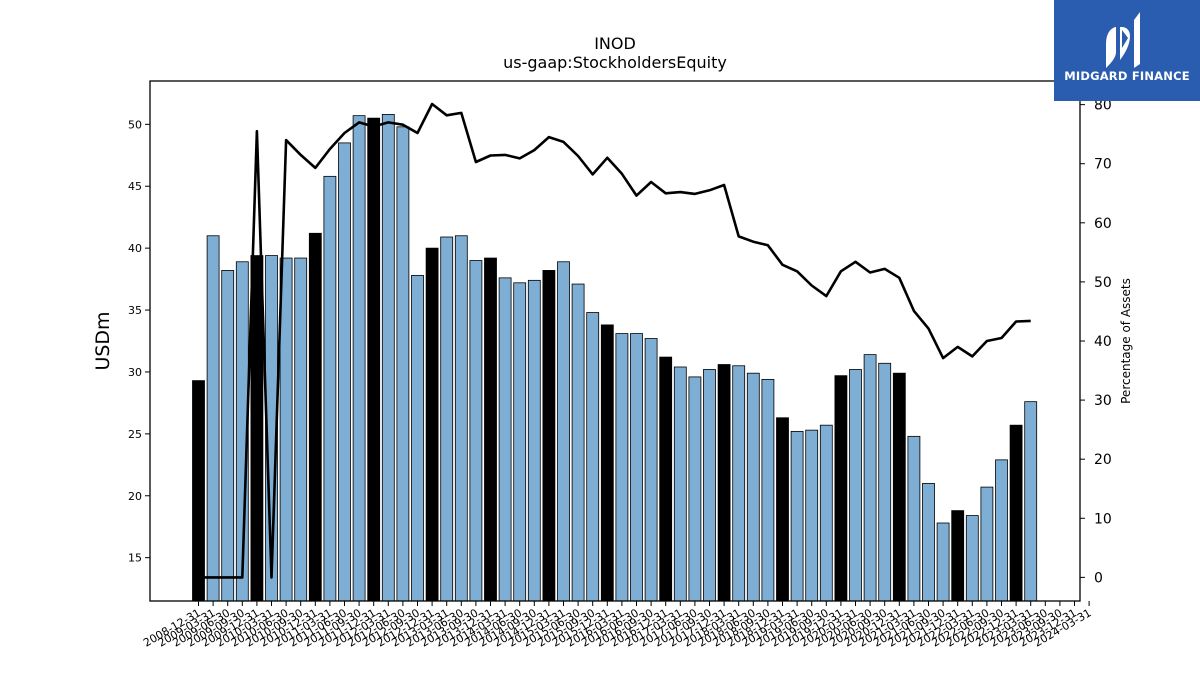 Image resolution: width=1200 pixels, height=675 pixels. Describe the element at coordinates (1103, 401) in the screenshot. I see `y2-tick-label: 30` at that location.